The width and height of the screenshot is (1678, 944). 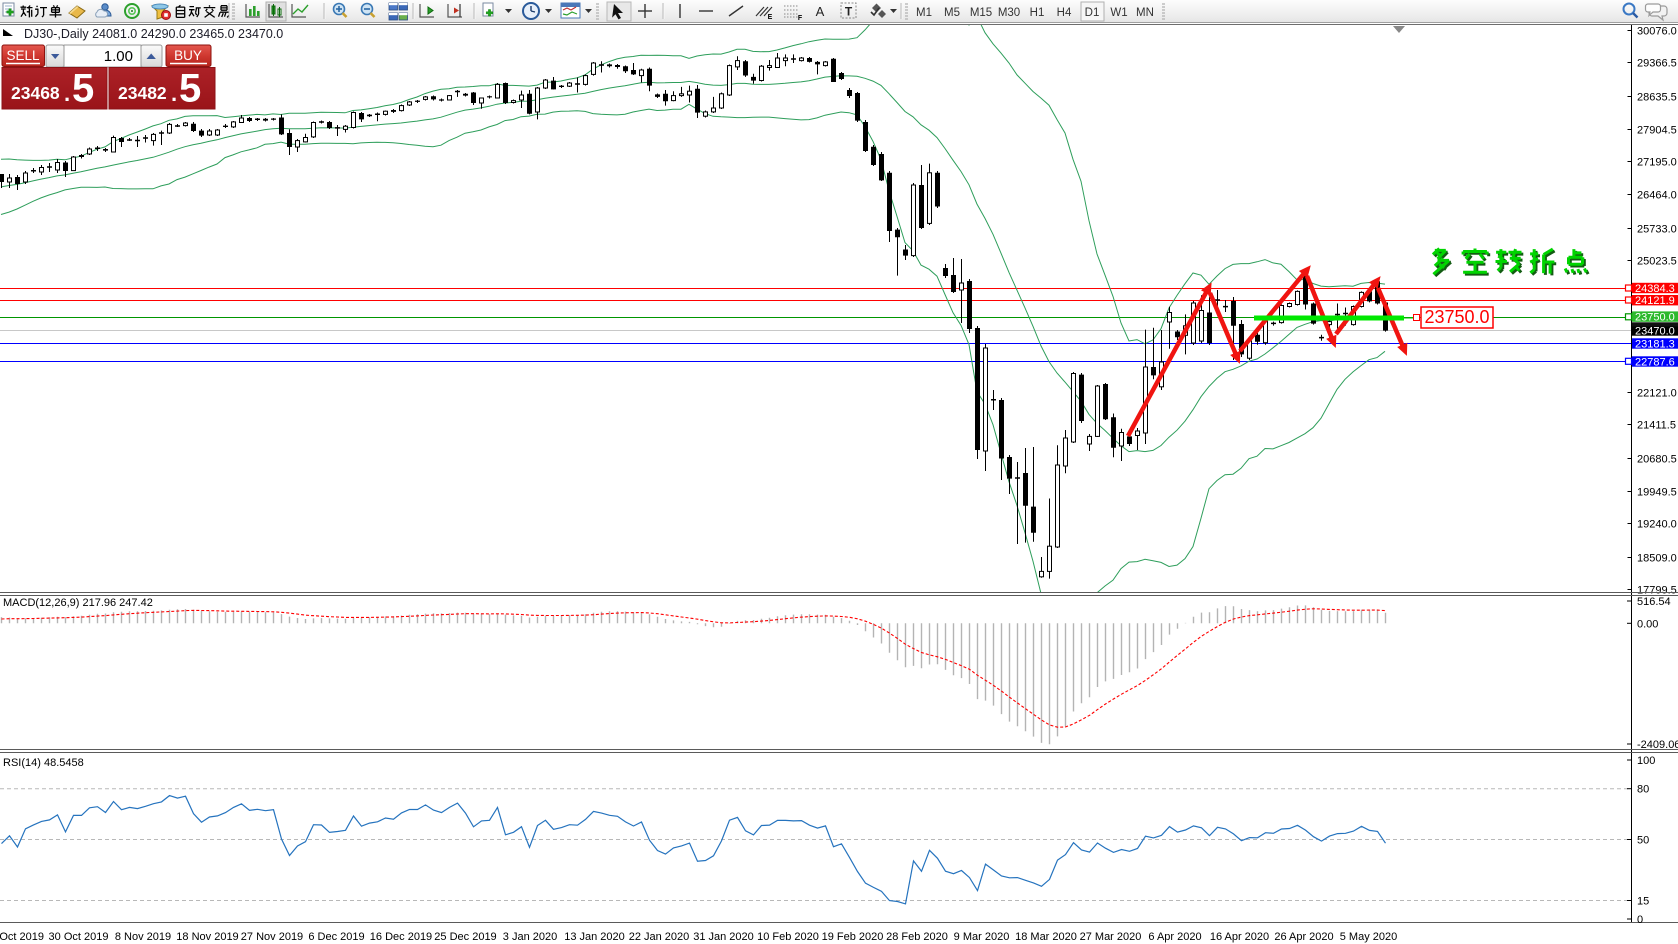 What do you see at coordinates (1656, 426) in the screenshot?
I see `svg-text: 21411.5` at bounding box center [1656, 426].